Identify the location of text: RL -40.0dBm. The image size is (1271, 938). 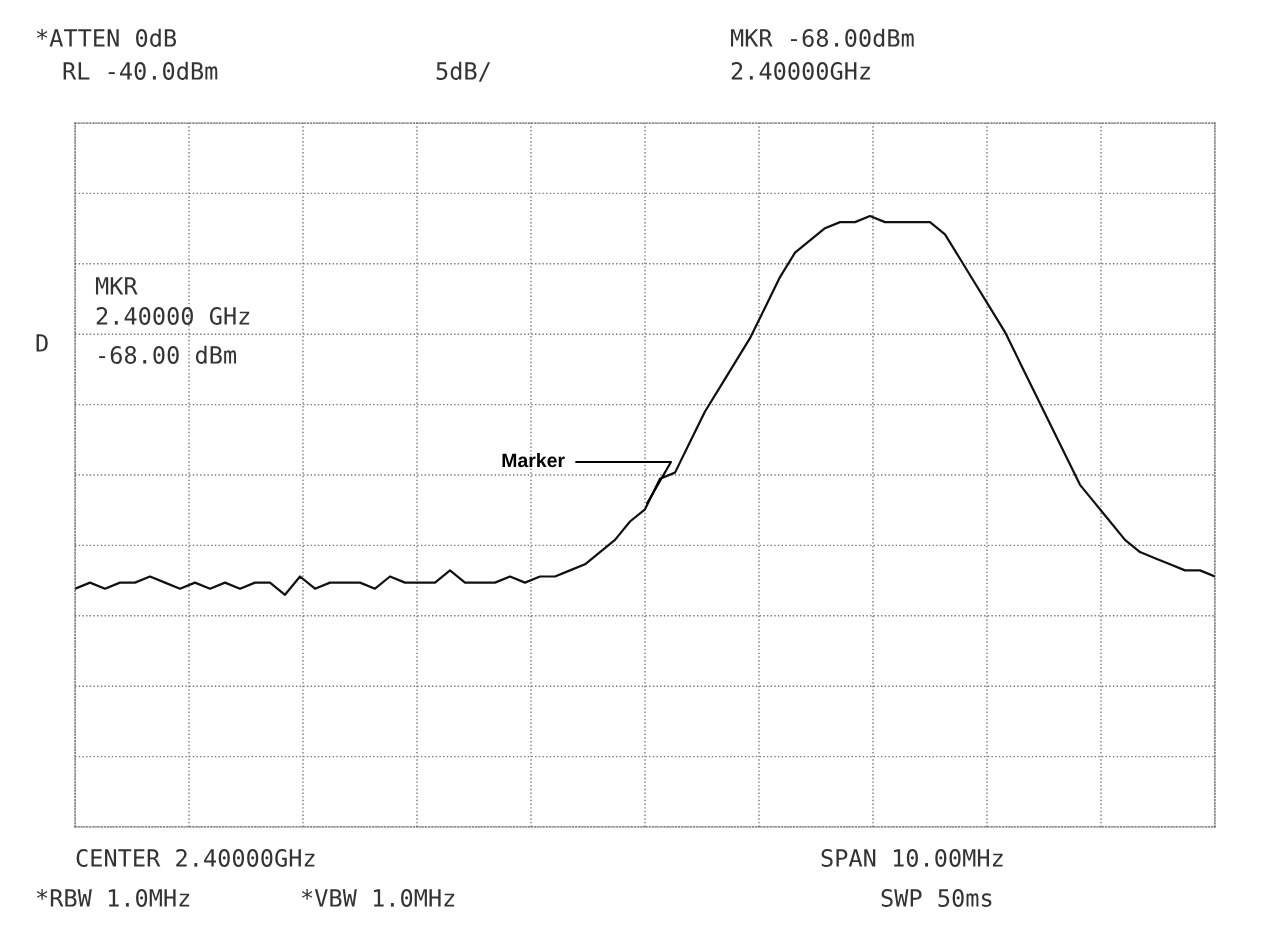
(140, 70).